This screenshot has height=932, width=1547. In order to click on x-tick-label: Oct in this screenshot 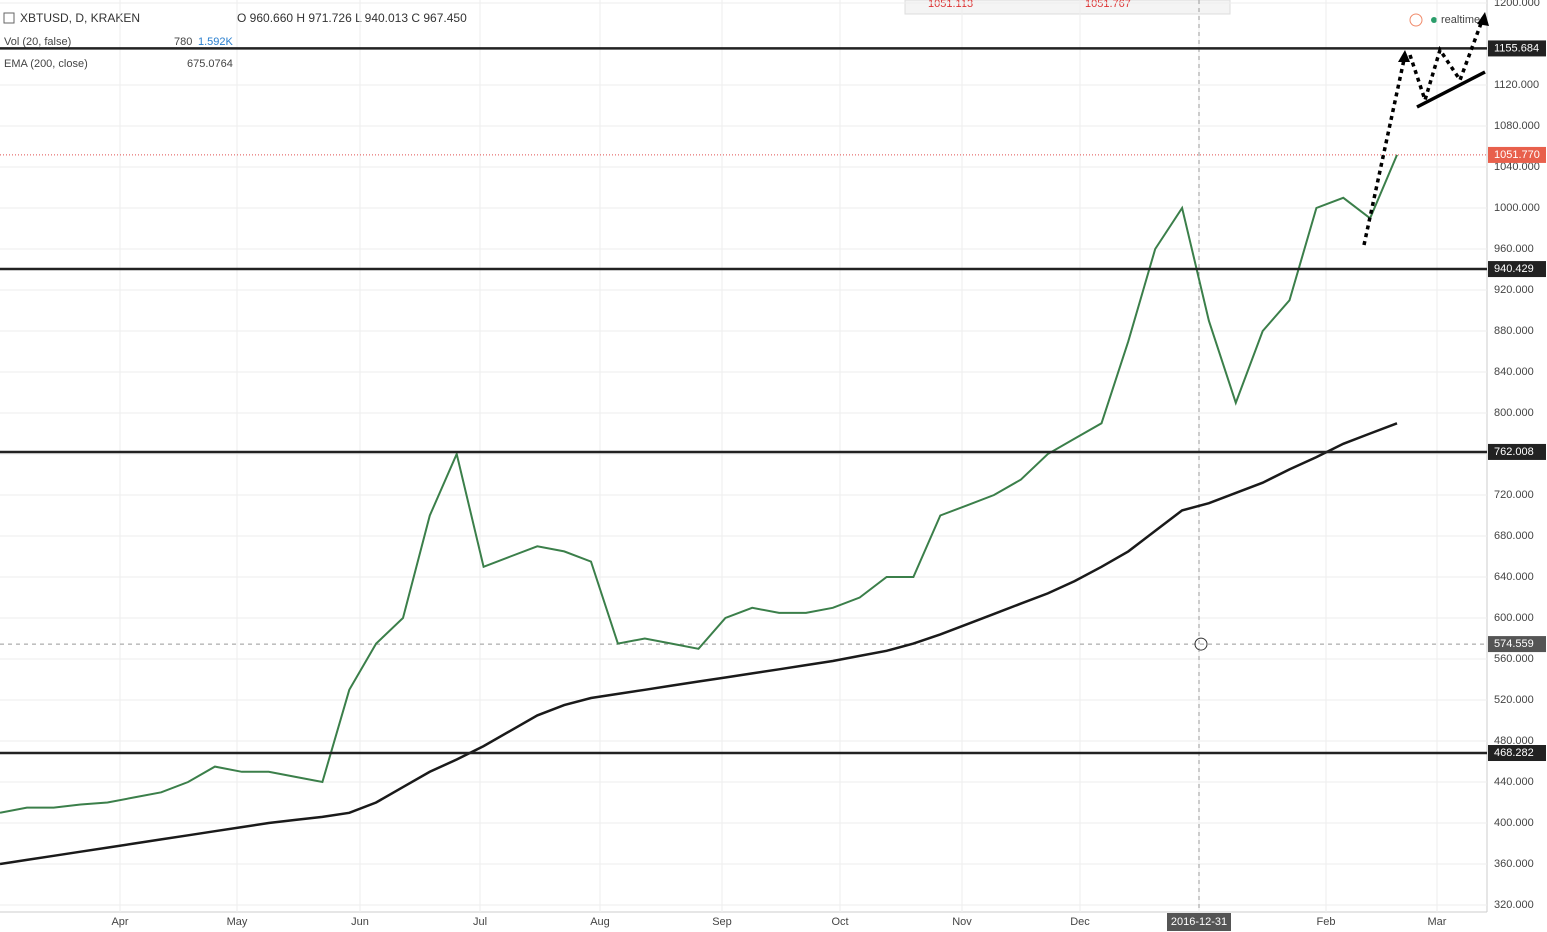, I will do `click(839, 922)`.